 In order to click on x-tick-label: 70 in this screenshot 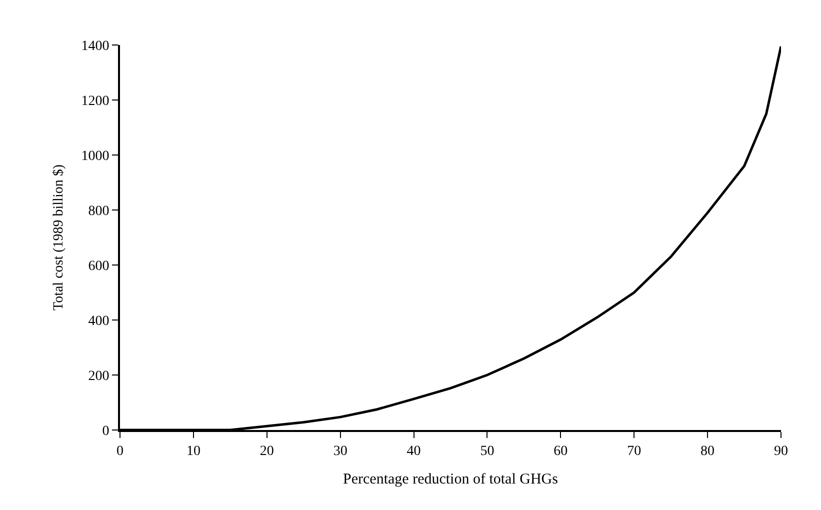, I will do `click(634, 451)`.